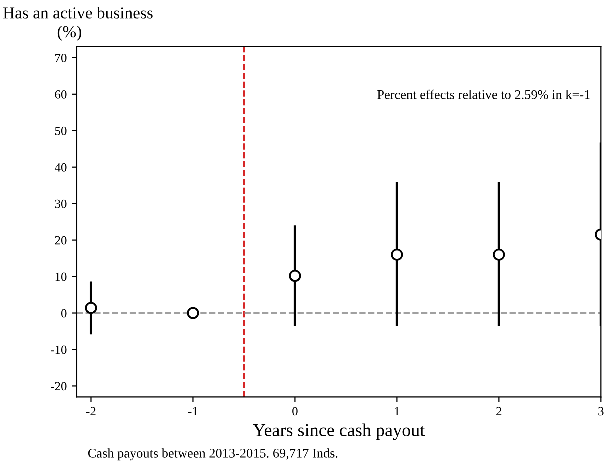 Image resolution: width=606 pixels, height=470 pixels. I want to click on x-tick-label: 2, so click(499, 411).